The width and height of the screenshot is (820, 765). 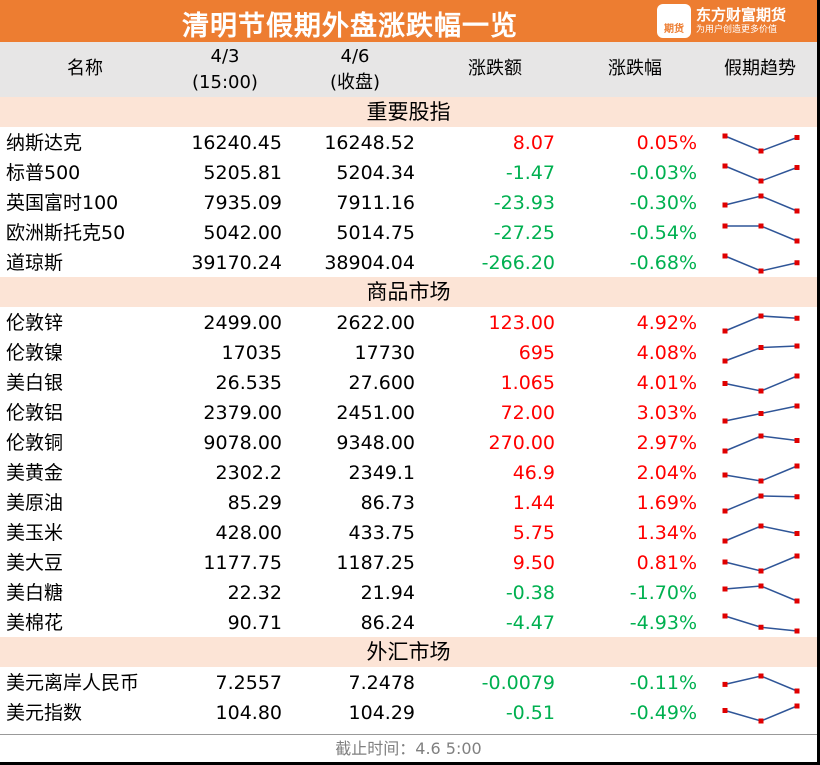 I want to click on change-amount: 123.00, so click(x=521, y=323).